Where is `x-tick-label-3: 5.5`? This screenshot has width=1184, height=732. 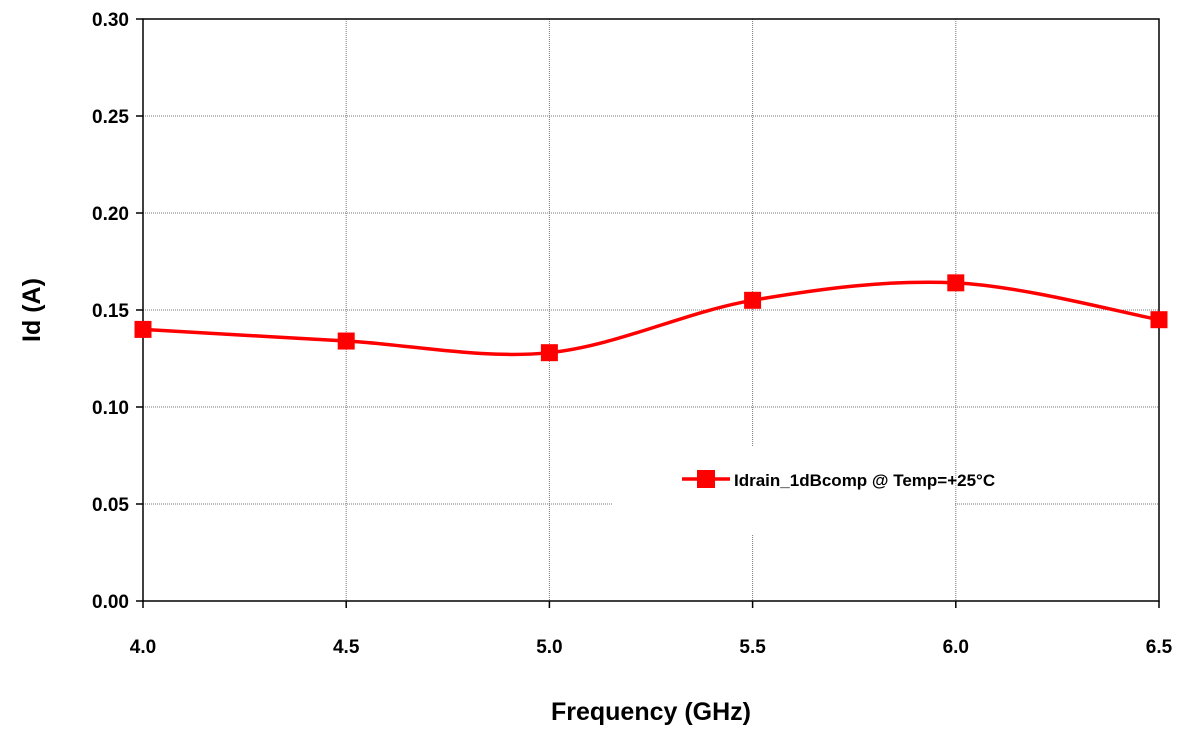 x-tick-label-3: 5.5 is located at coordinates (752, 647).